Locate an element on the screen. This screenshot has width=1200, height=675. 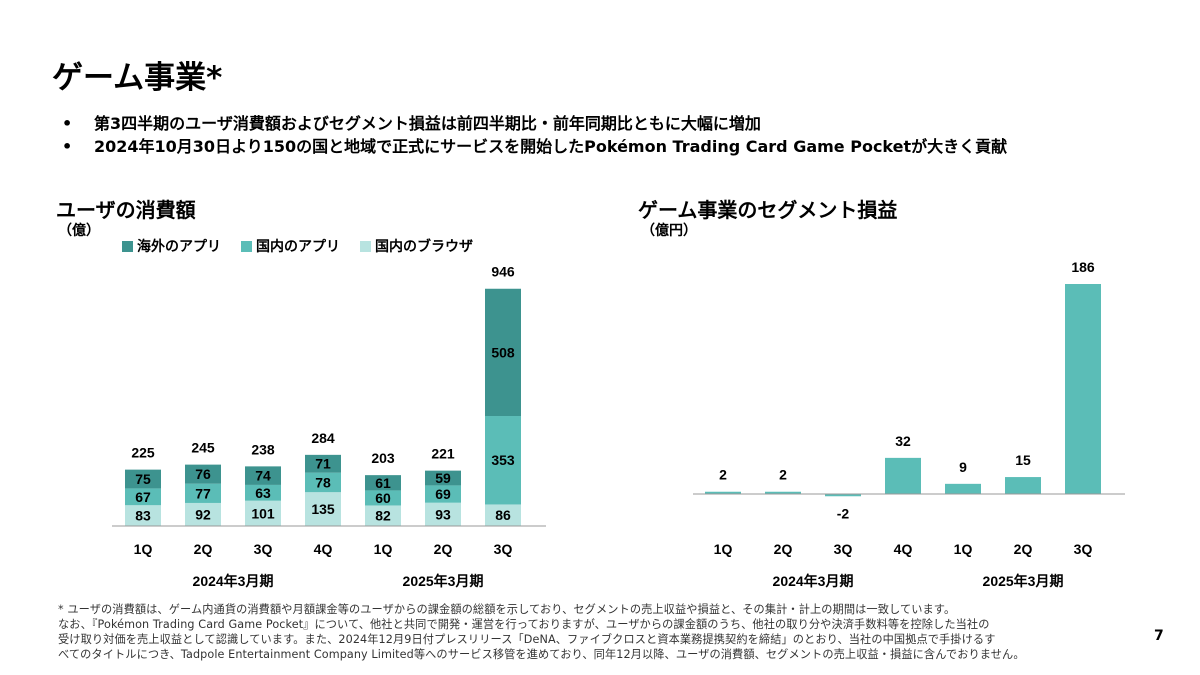
spending-chart-legend: 海外のアプリ 国内のアプリ 国内のブラウザ is located at coordinates (297, 246).